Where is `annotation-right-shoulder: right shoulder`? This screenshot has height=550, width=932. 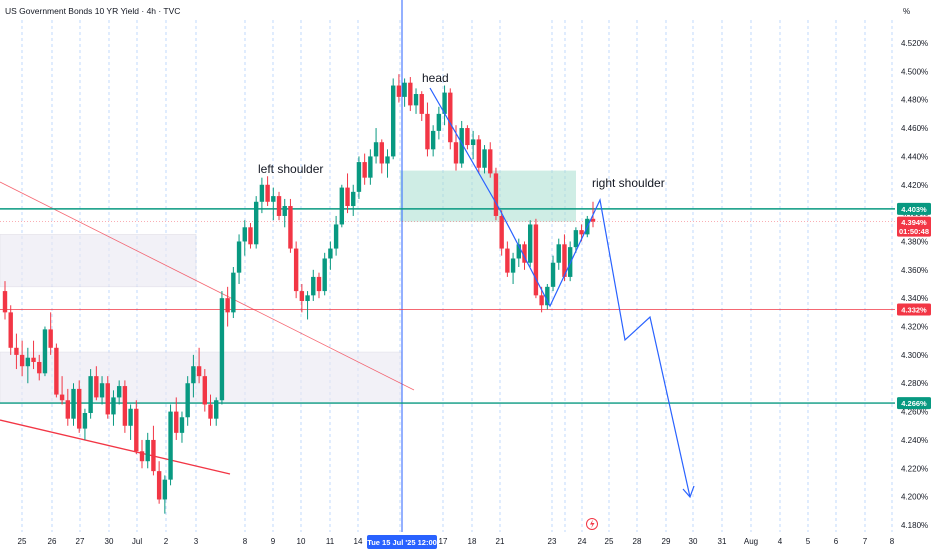 annotation-right-shoulder: right shoulder is located at coordinates (628, 183).